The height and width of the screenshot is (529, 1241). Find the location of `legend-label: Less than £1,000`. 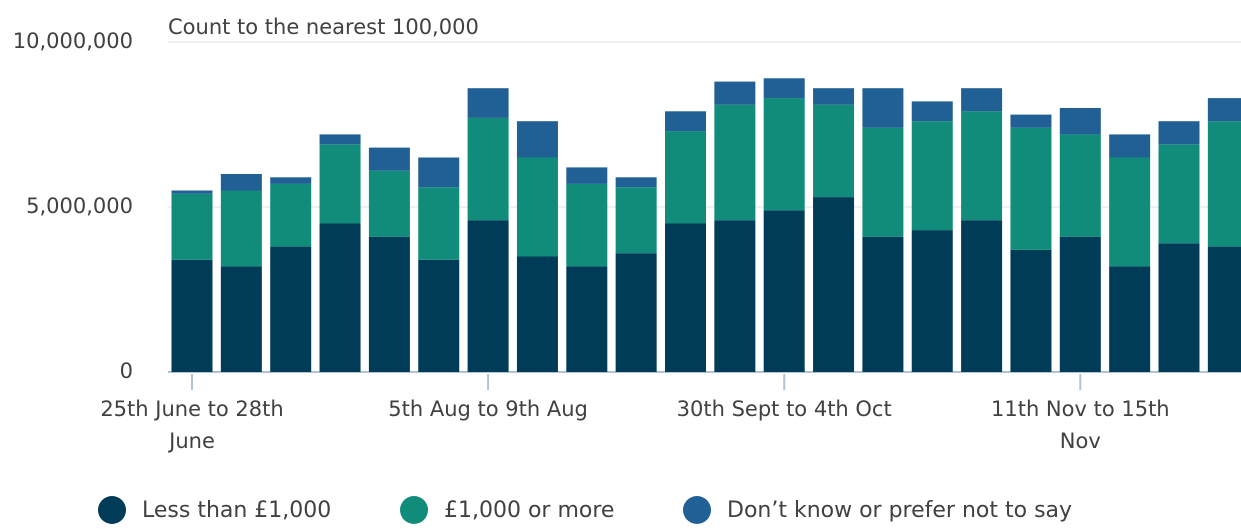

legend-label: Less than £1,000 is located at coordinates (237, 510).